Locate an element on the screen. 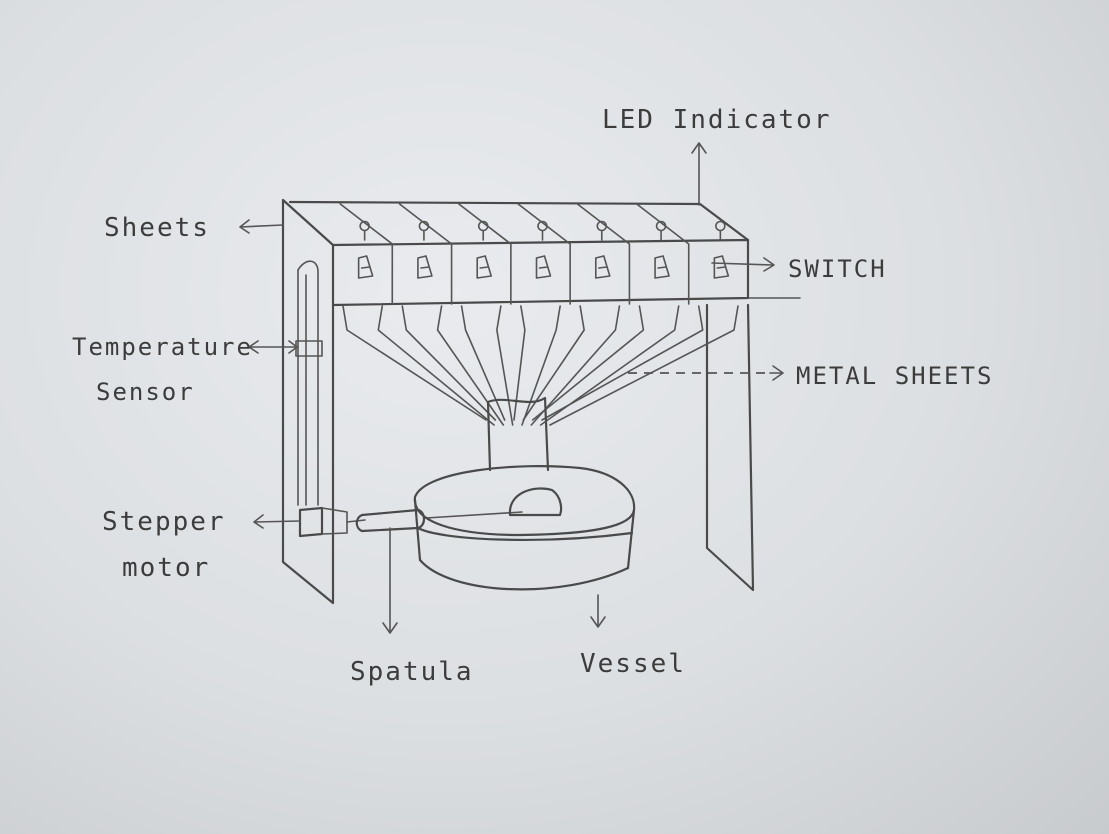 The height and width of the screenshot is (834, 1109). central-tube is located at coordinates (518, 434).